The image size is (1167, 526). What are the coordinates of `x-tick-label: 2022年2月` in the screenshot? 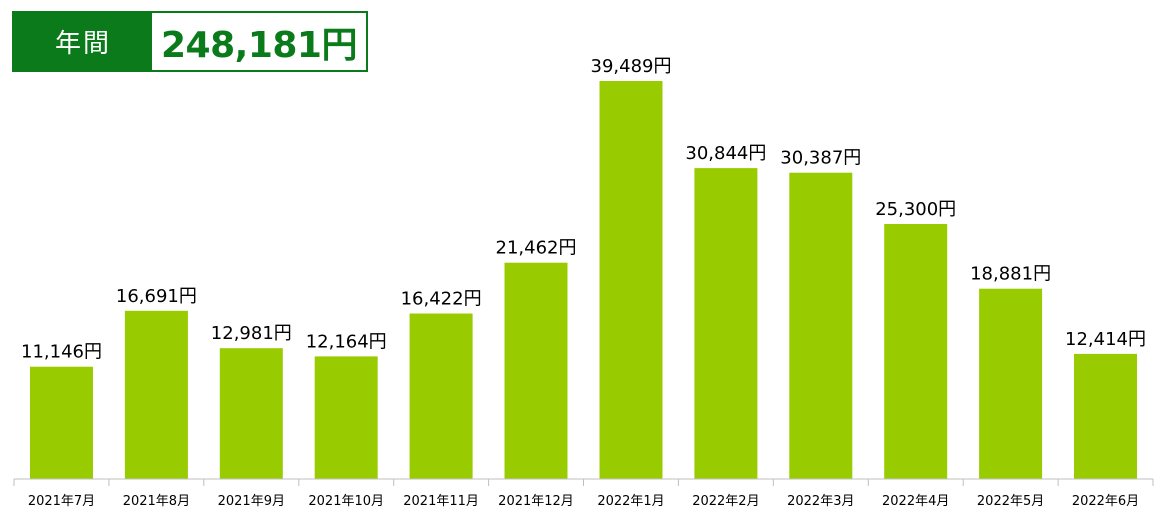 It's located at (725, 501).